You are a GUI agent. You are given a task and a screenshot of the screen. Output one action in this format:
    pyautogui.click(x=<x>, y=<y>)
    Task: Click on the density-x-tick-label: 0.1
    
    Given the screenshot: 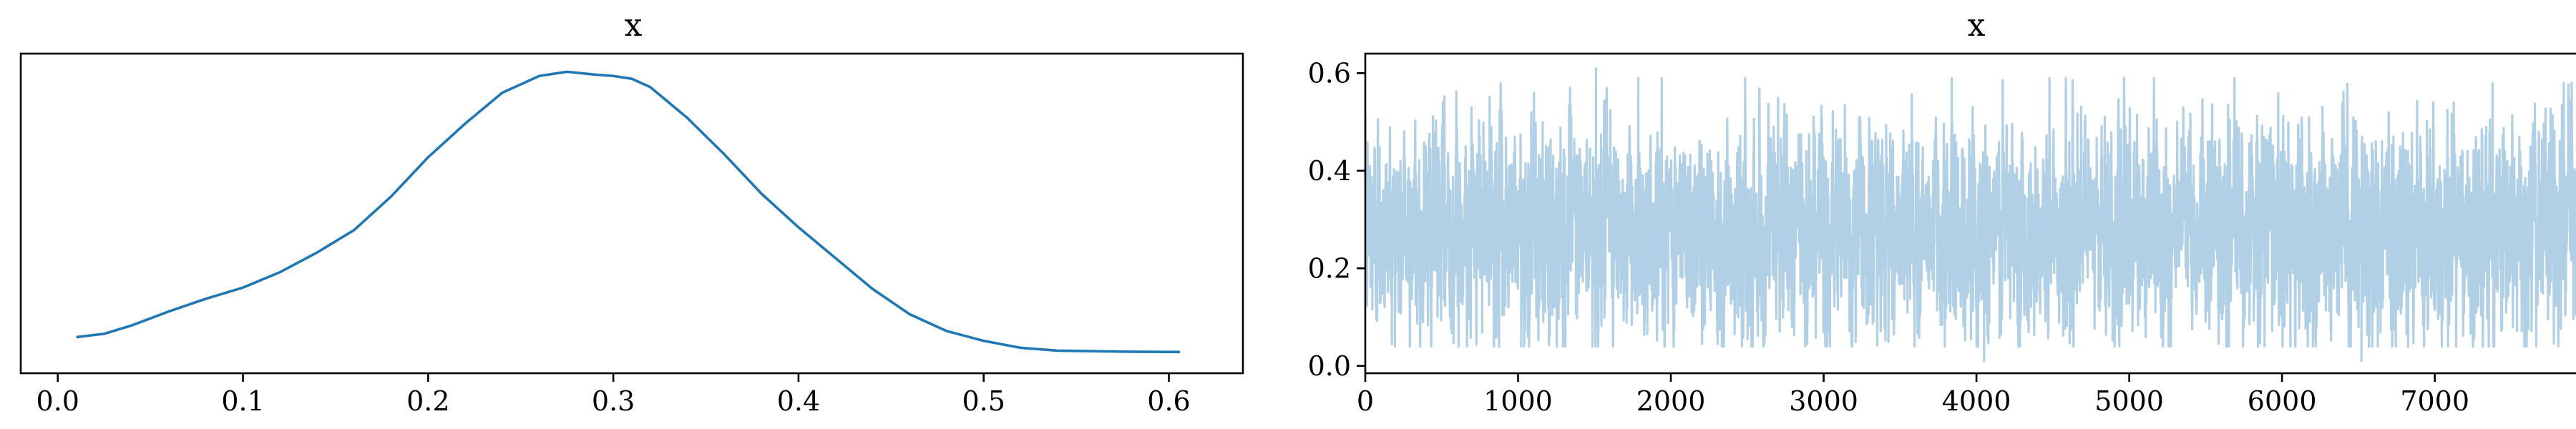 What is the action you would take?
    pyautogui.click(x=242, y=401)
    